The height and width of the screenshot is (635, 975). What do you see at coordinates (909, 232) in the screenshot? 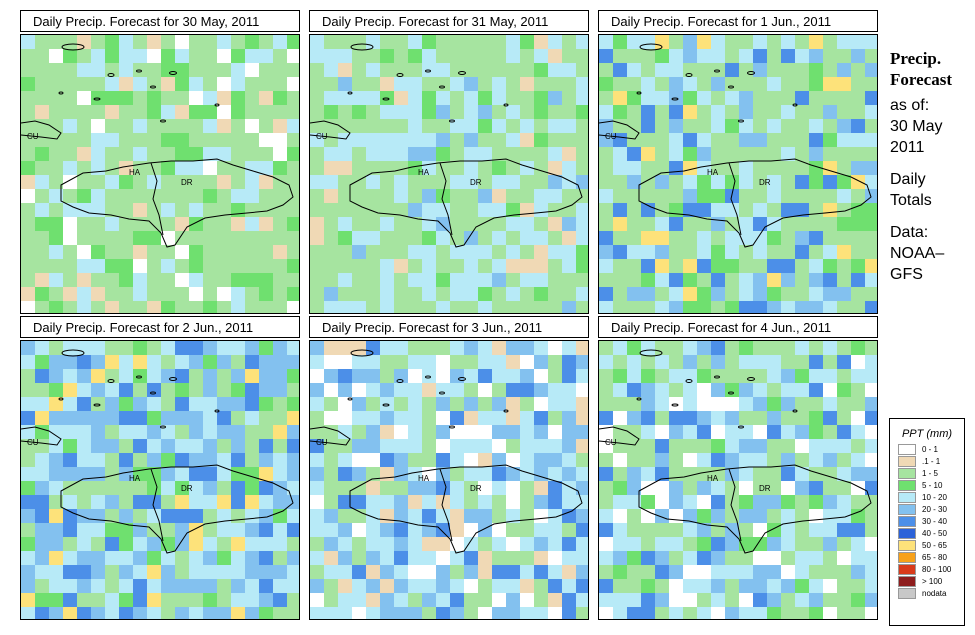
I see `data-source-line-1: Data:` at bounding box center [909, 232].